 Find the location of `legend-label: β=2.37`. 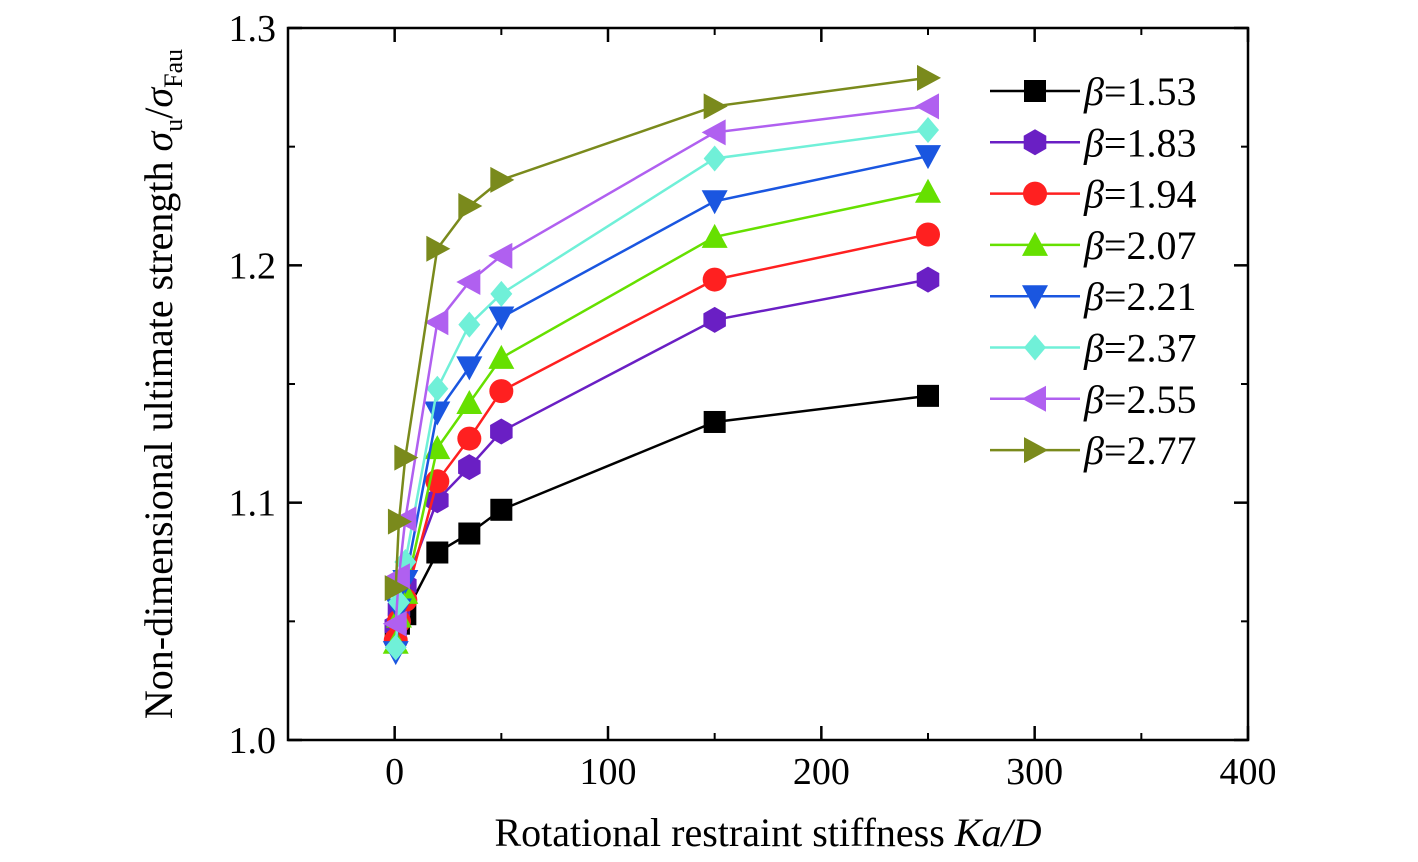

legend-label: β=2.37 is located at coordinates (1139, 348).